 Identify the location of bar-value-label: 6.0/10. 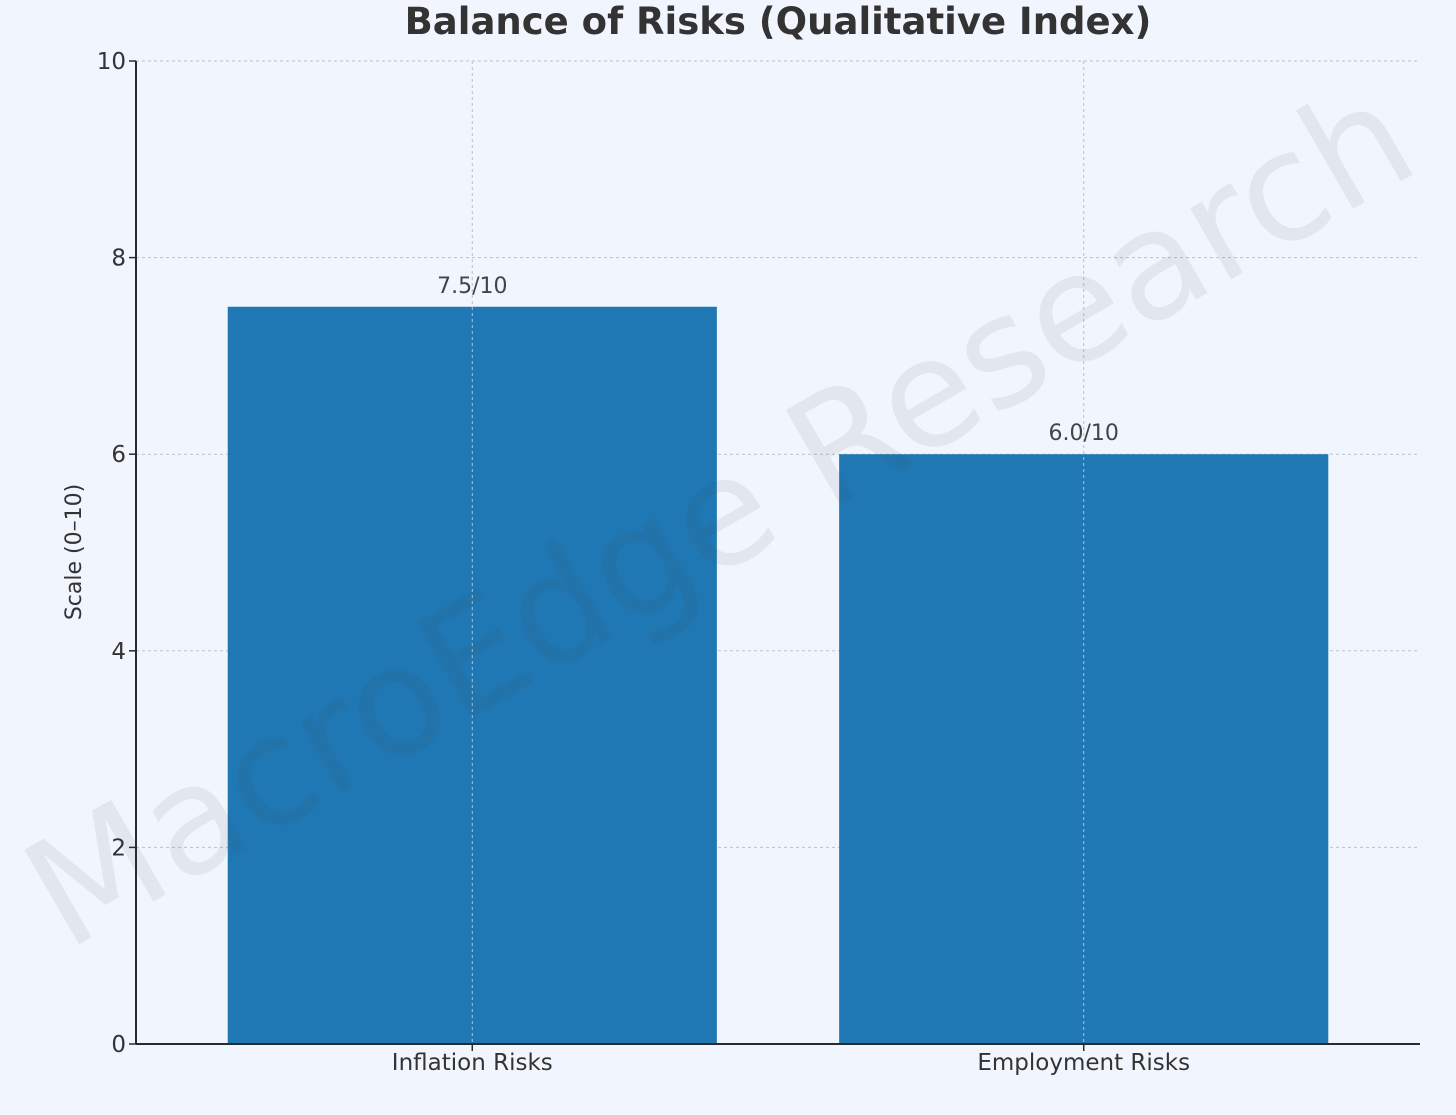
(1084, 433).